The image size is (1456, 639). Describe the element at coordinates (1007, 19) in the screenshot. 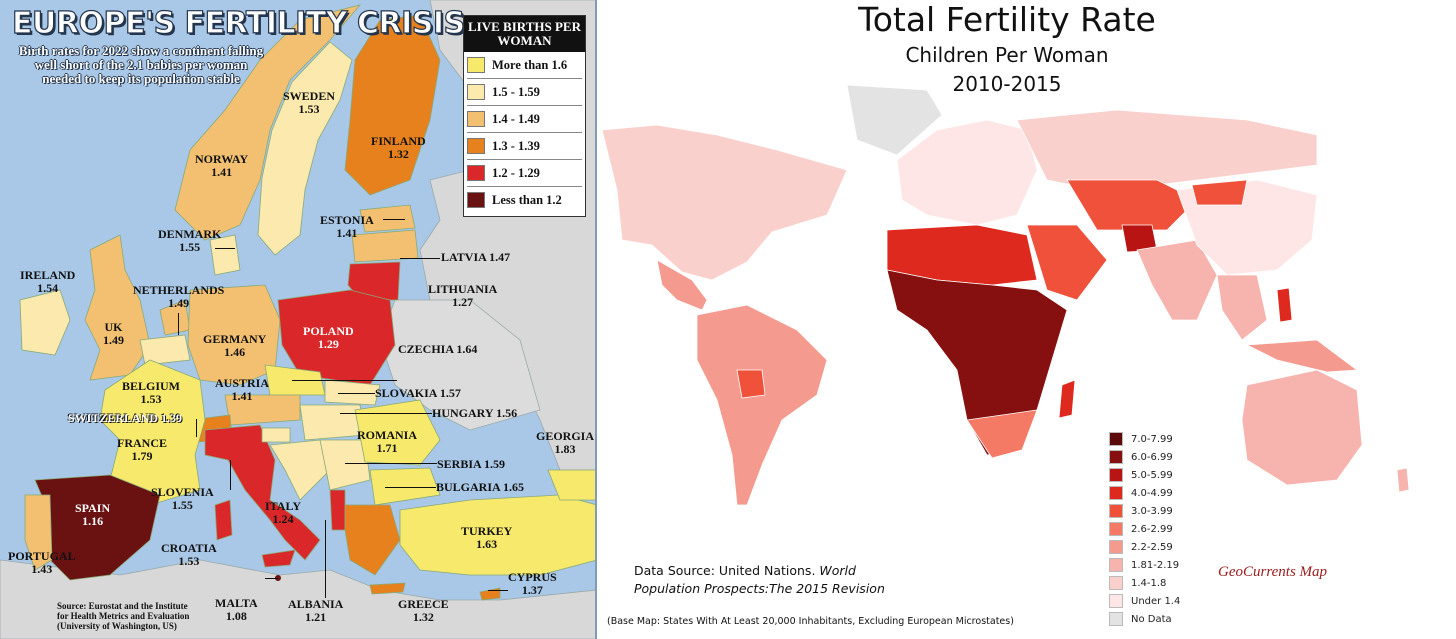

I see `world-title: Total Fertility Rate` at that location.